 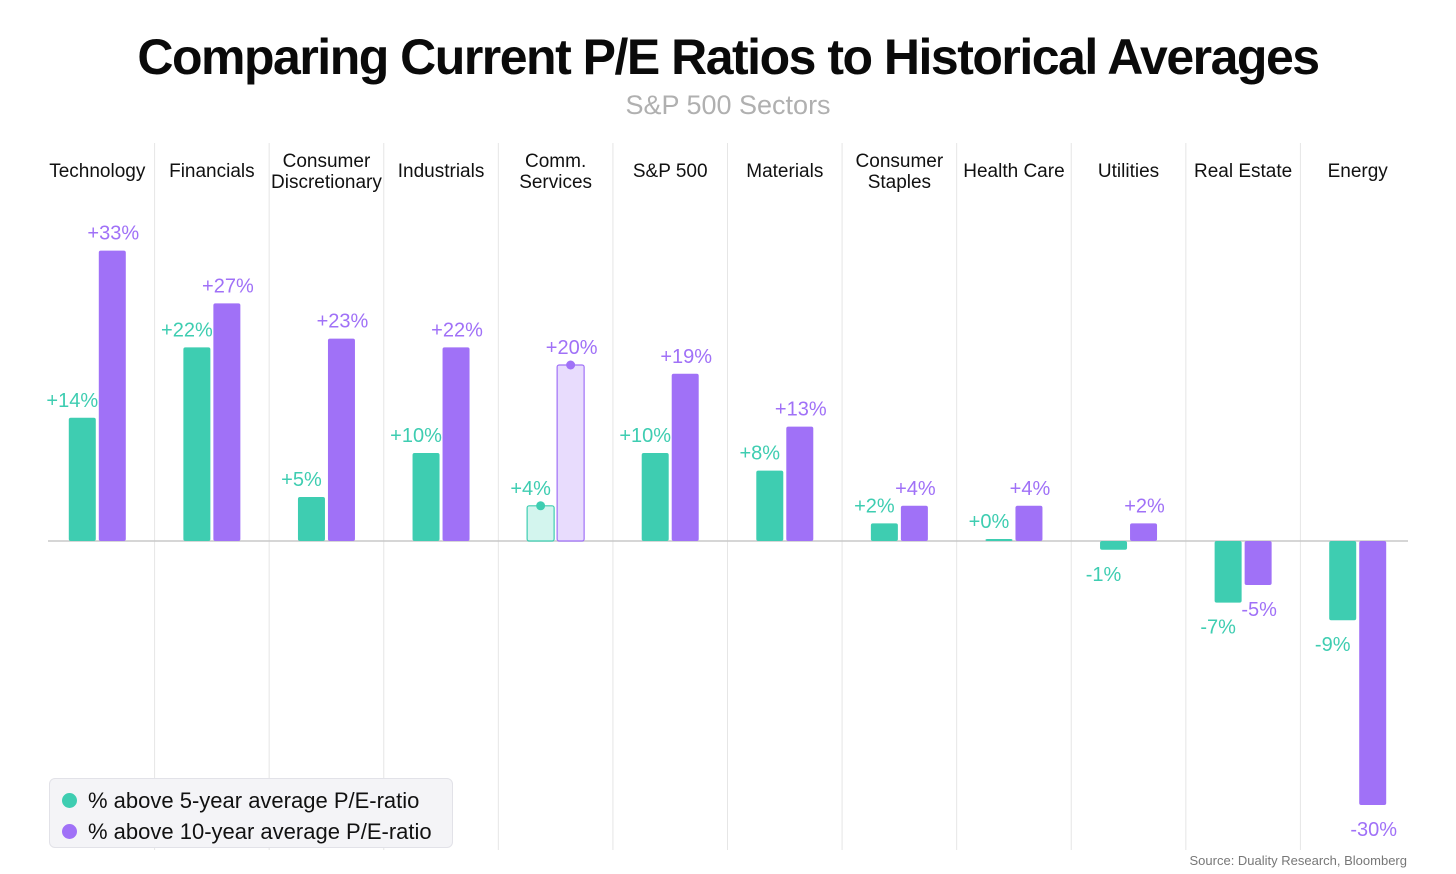 What do you see at coordinates (1358, 171) in the screenshot?
I see `category-label-energy: Energy` at bounding box center [1358, 171].